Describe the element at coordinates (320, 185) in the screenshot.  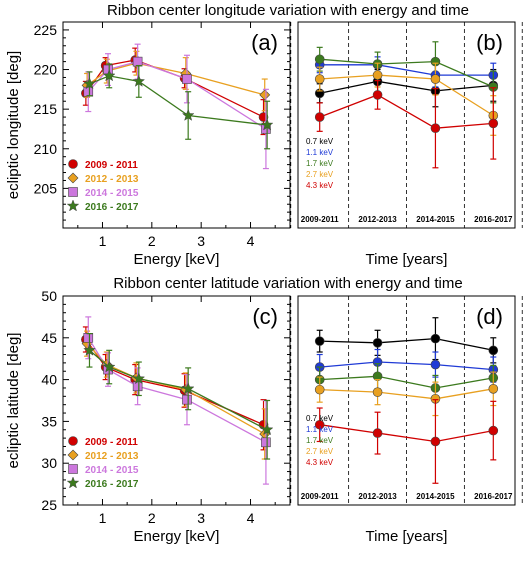
I see `legend-label: 4.3 keV` at that location.